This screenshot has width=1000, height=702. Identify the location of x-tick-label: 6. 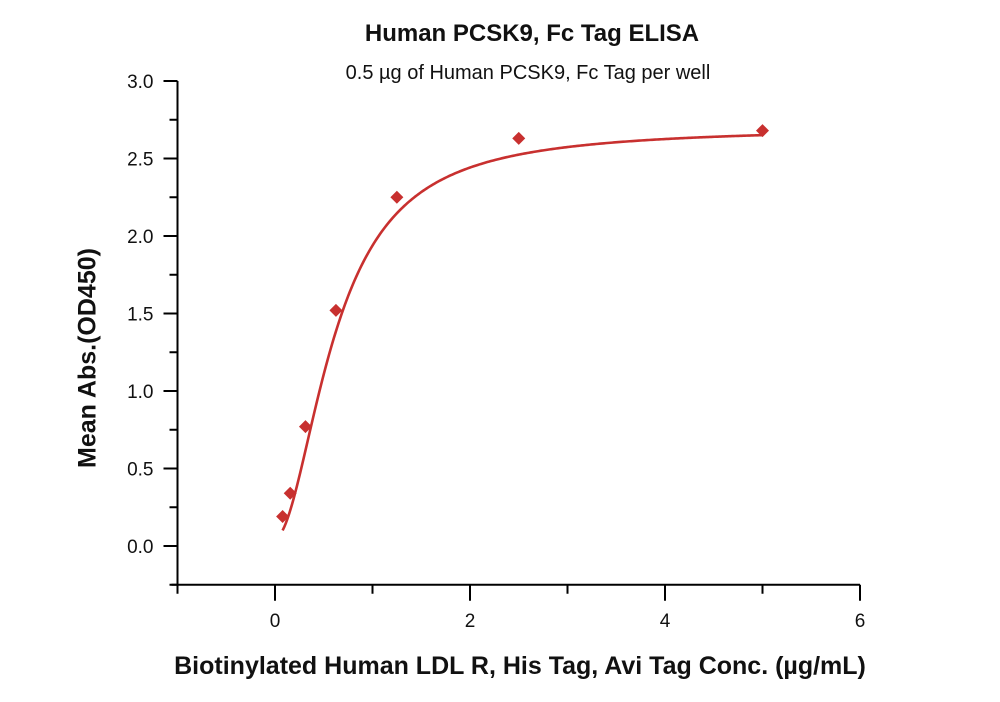
(860, 621).